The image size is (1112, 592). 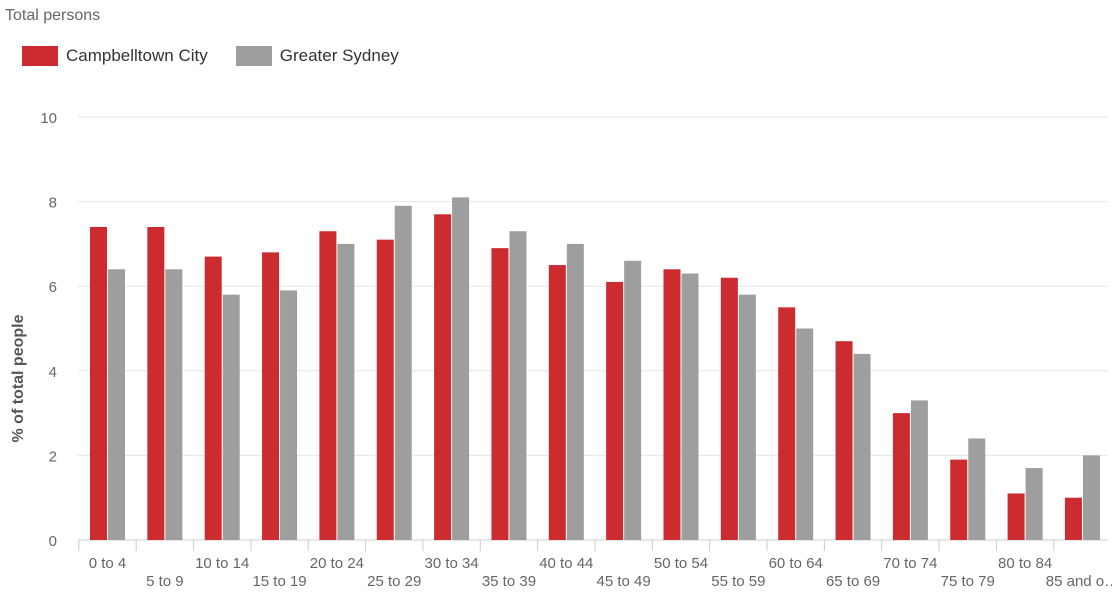 I want to click on x-tick-label: 75 to 79, so click(x=968, y=581).